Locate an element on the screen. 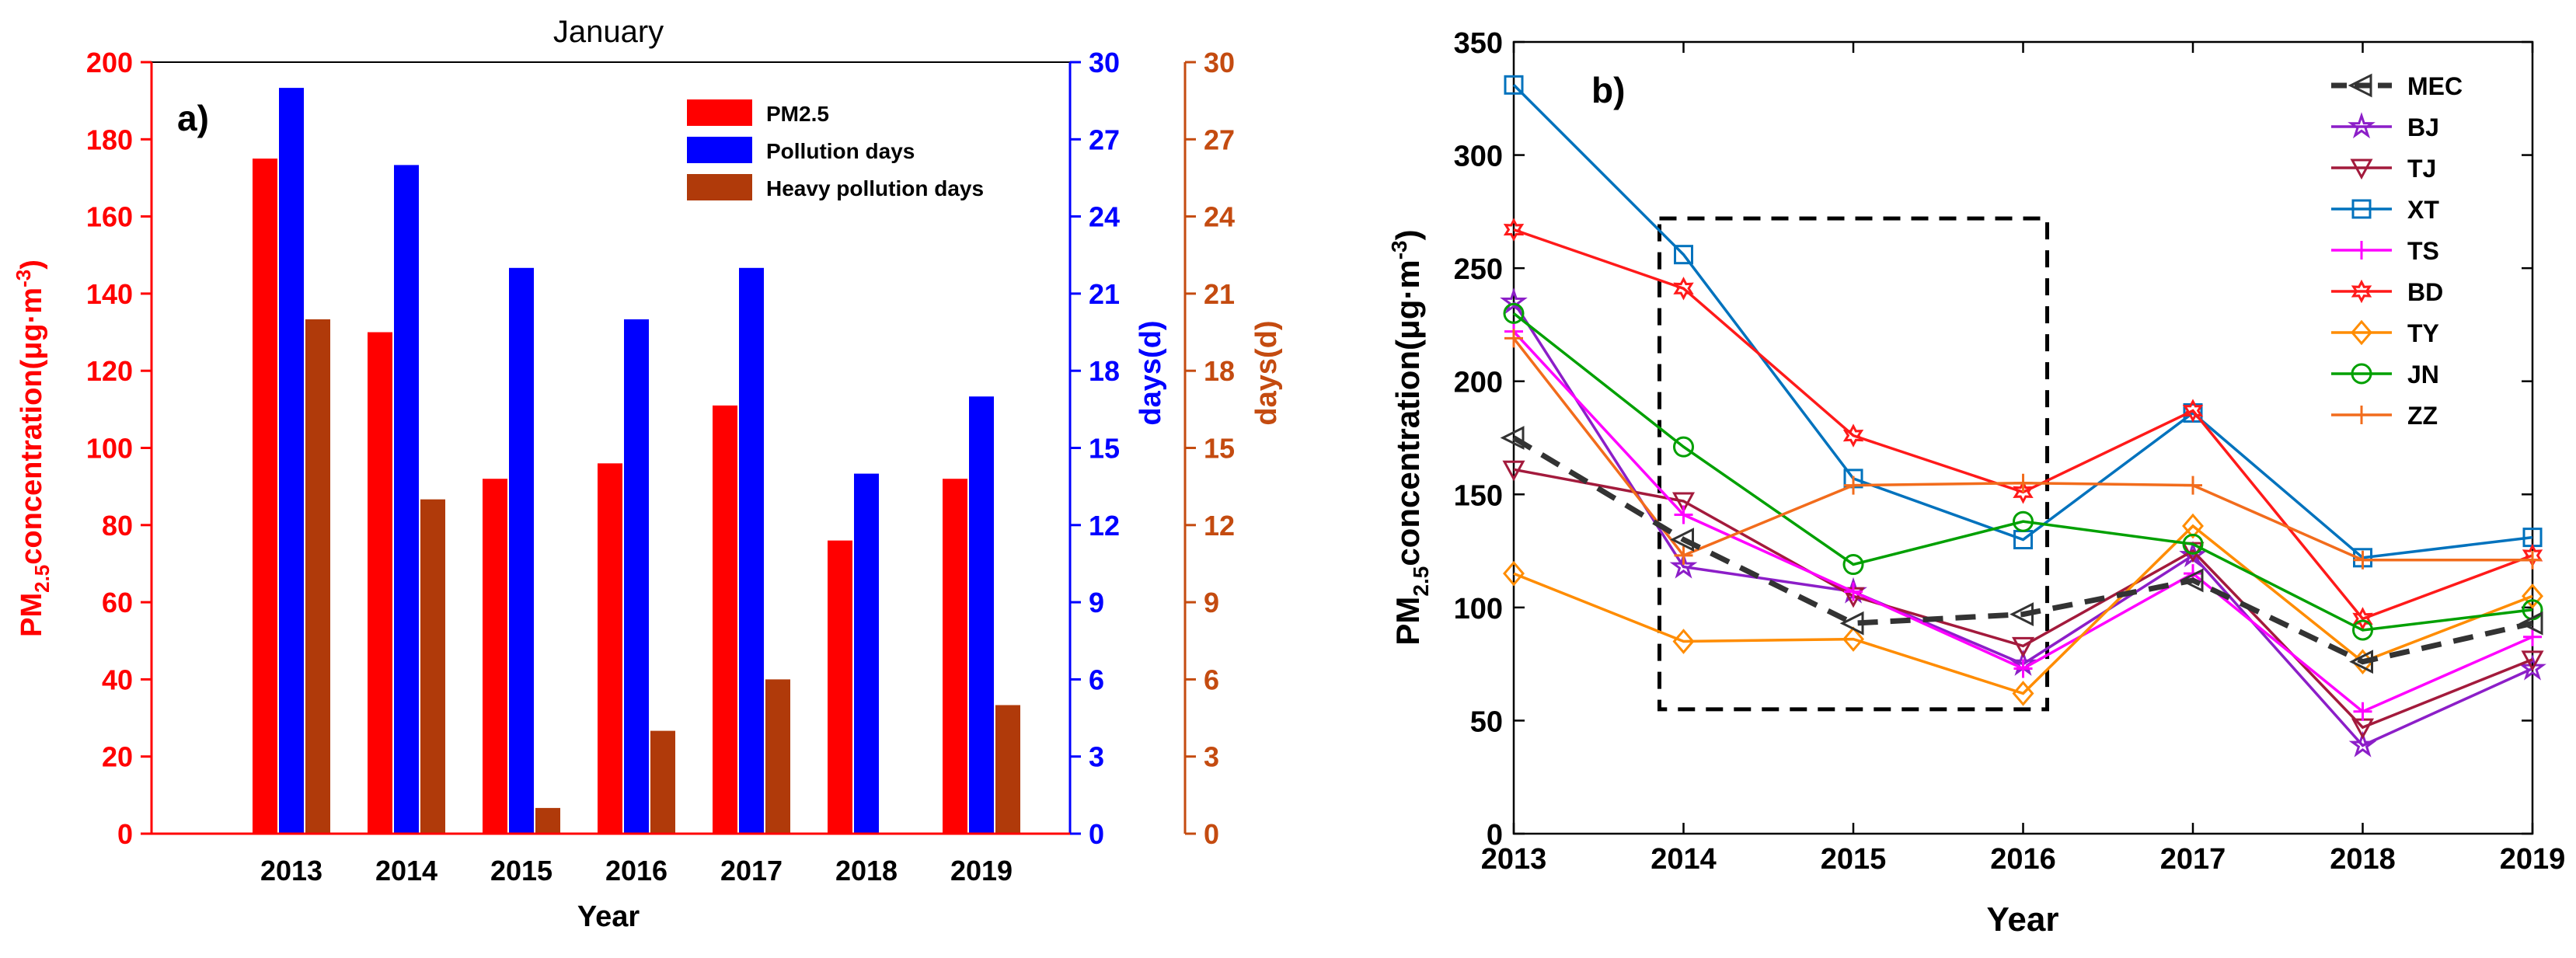  y-tick-label: 50 is located at coordinates (1486, 721).